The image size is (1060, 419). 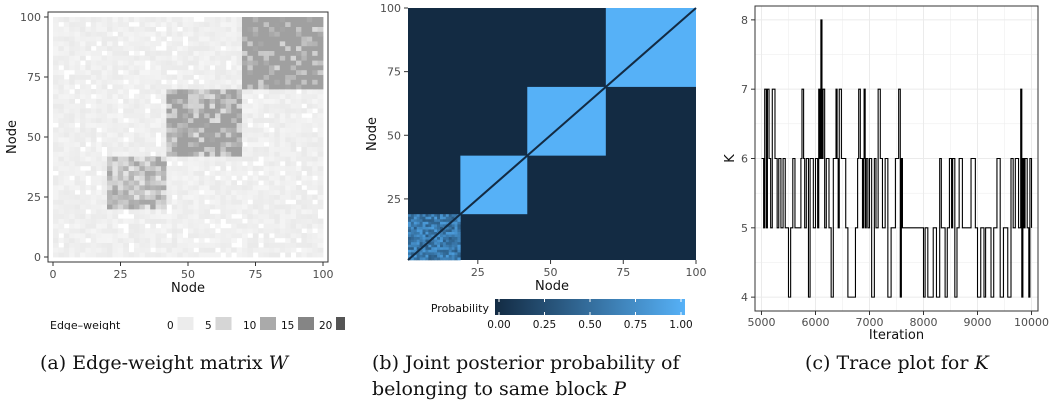 I want to click on y-tick-label-a: 75, so click(x=34, y=77).